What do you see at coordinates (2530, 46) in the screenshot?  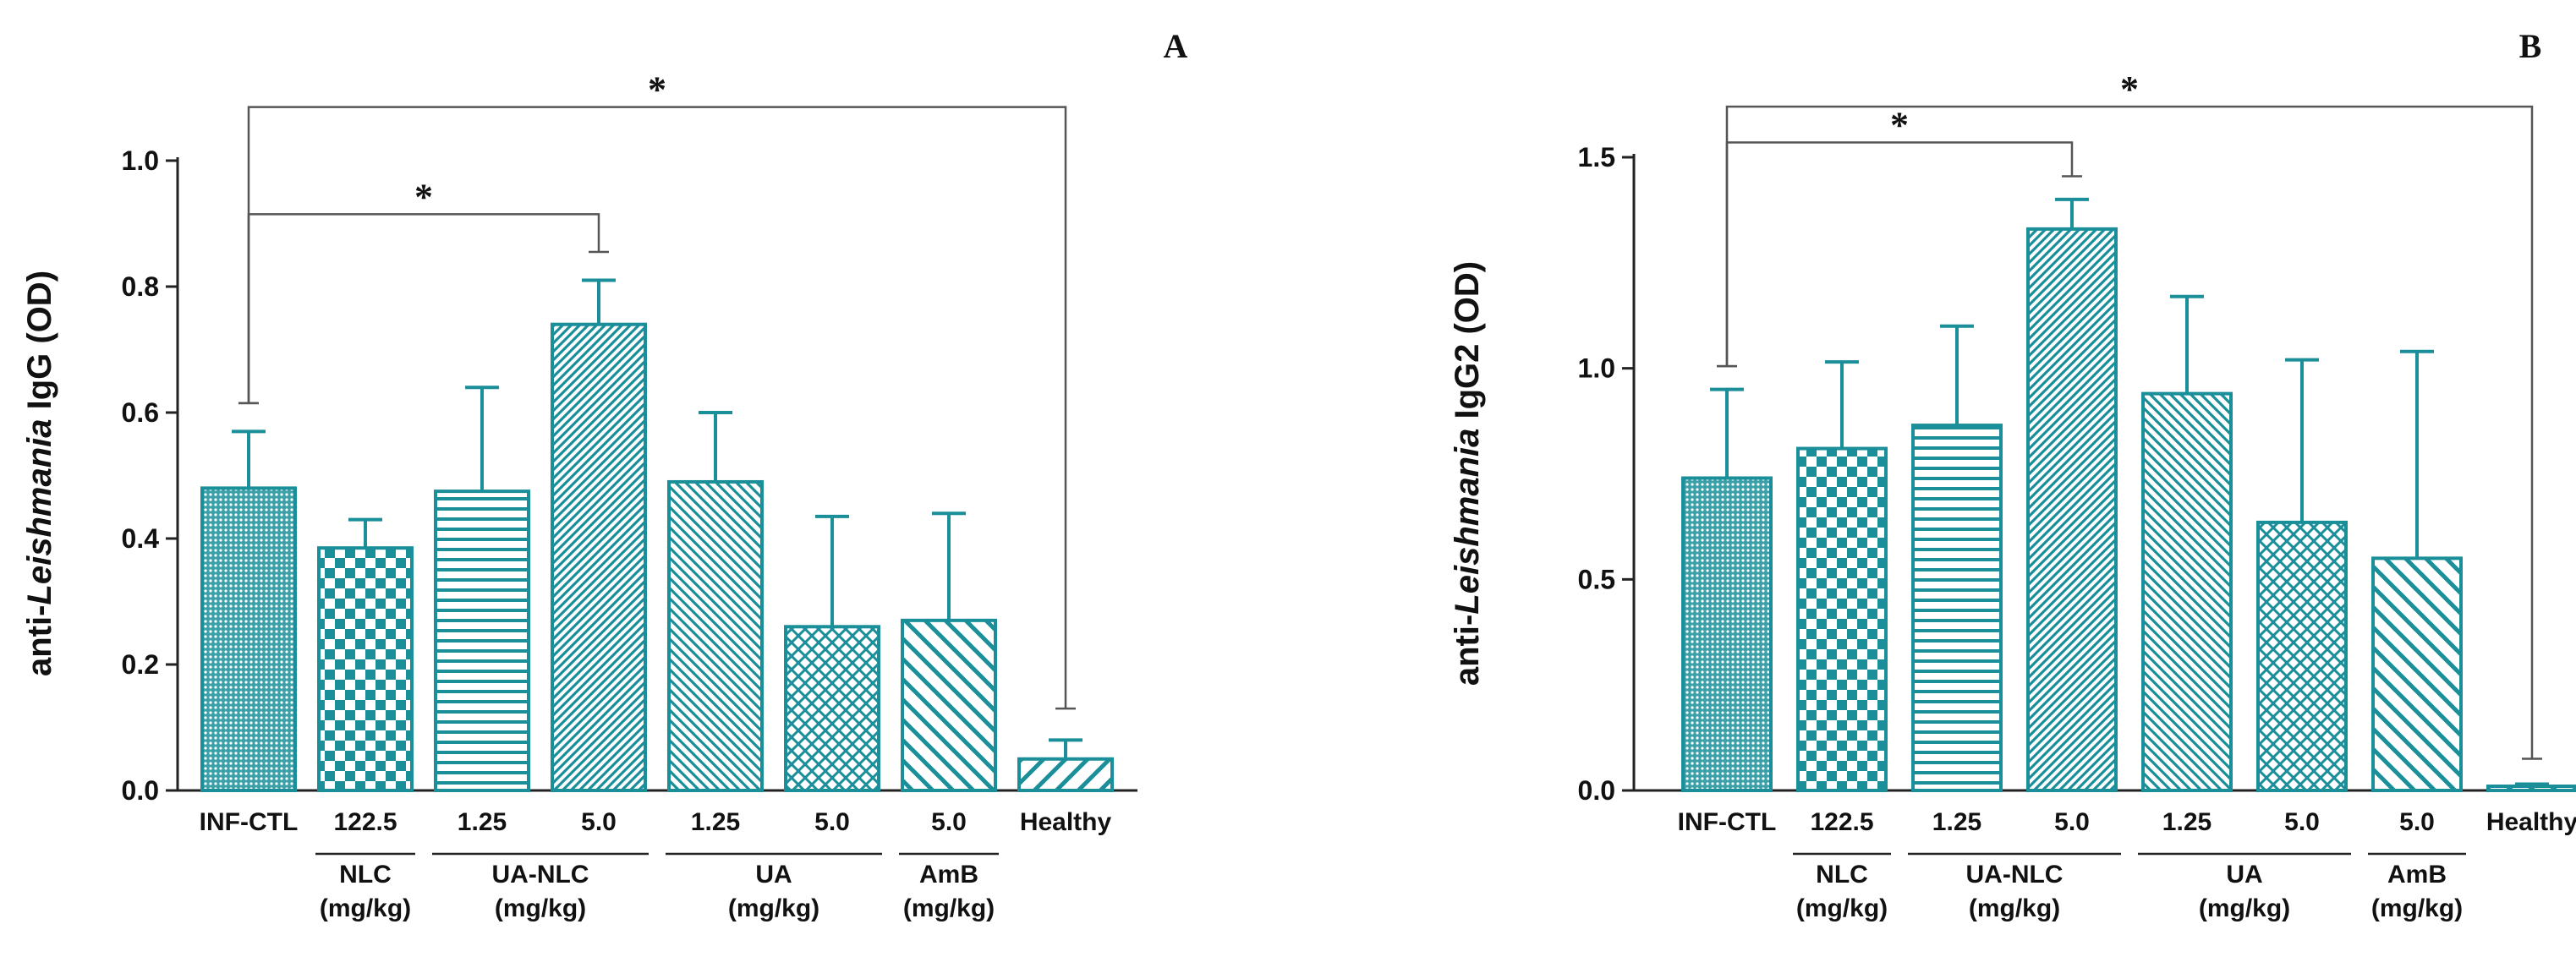 I see `panel-label: B` at bounding box center [2530, 46].